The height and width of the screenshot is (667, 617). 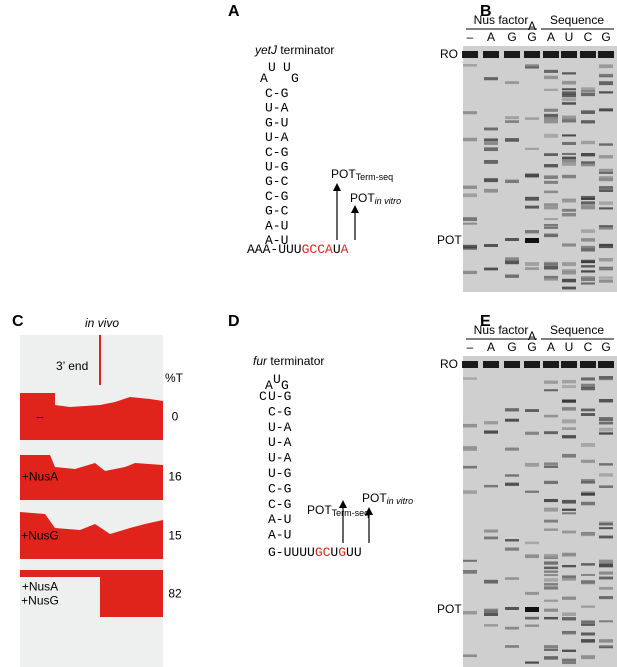 What do you see at coordinates (276, 240) in the screenshot?
I see `stem-pair: A-U` at bounding box center [276, 240].